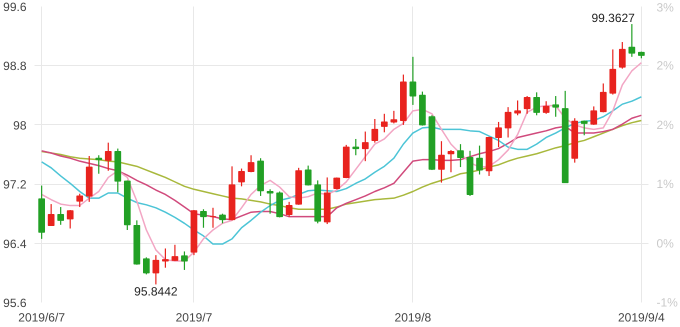 The width and height of the screenshot is (680, 327). I want to click on x-tick-label: 2019/9/4, so click(642, 317).